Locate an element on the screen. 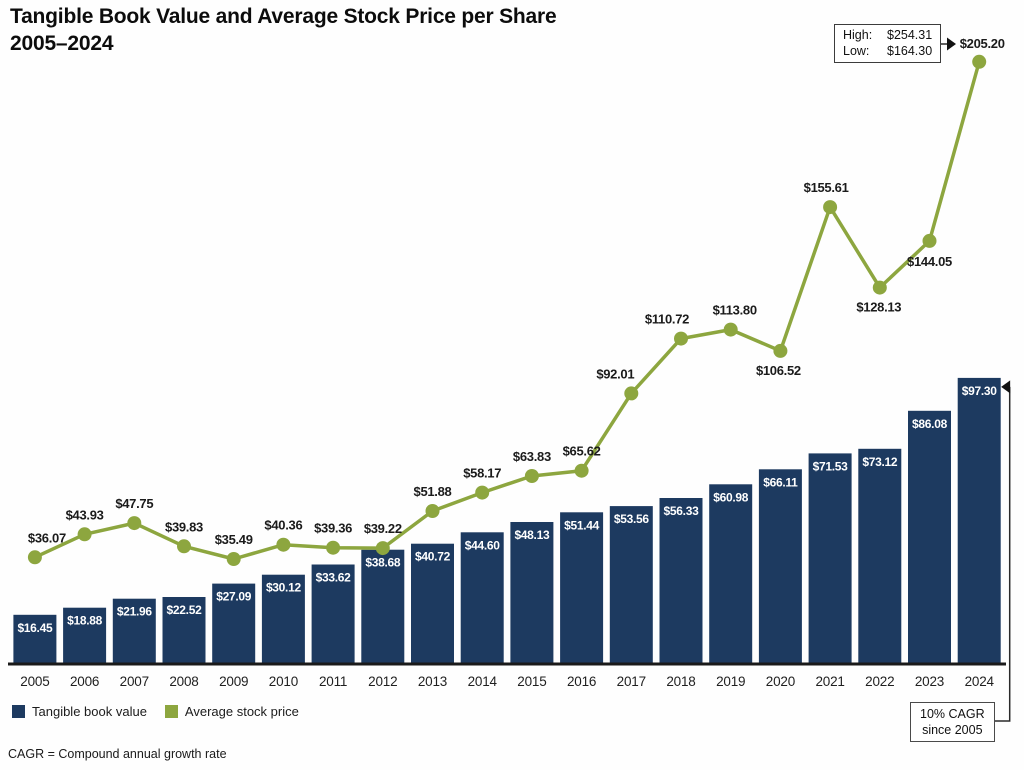  bar-2022 is located at coordinates (880, 555).